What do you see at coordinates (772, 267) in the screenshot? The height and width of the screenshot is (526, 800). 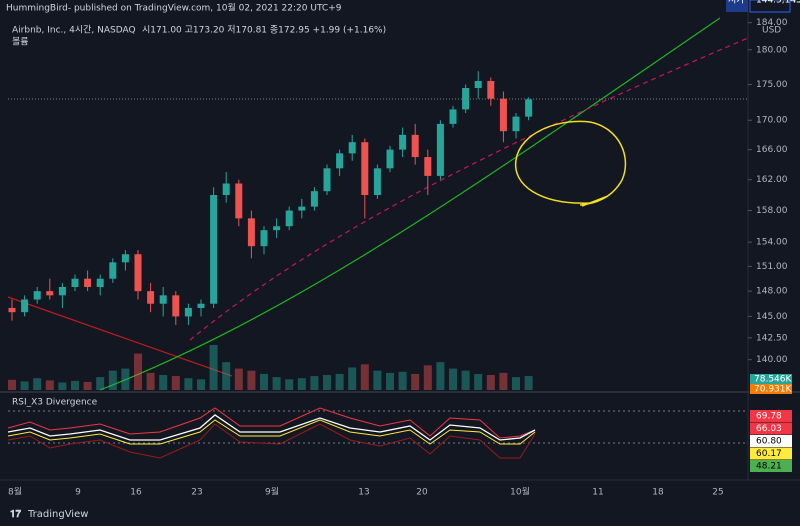 I see `y-tick-label: 151.00` at bounding box center [772, 267].